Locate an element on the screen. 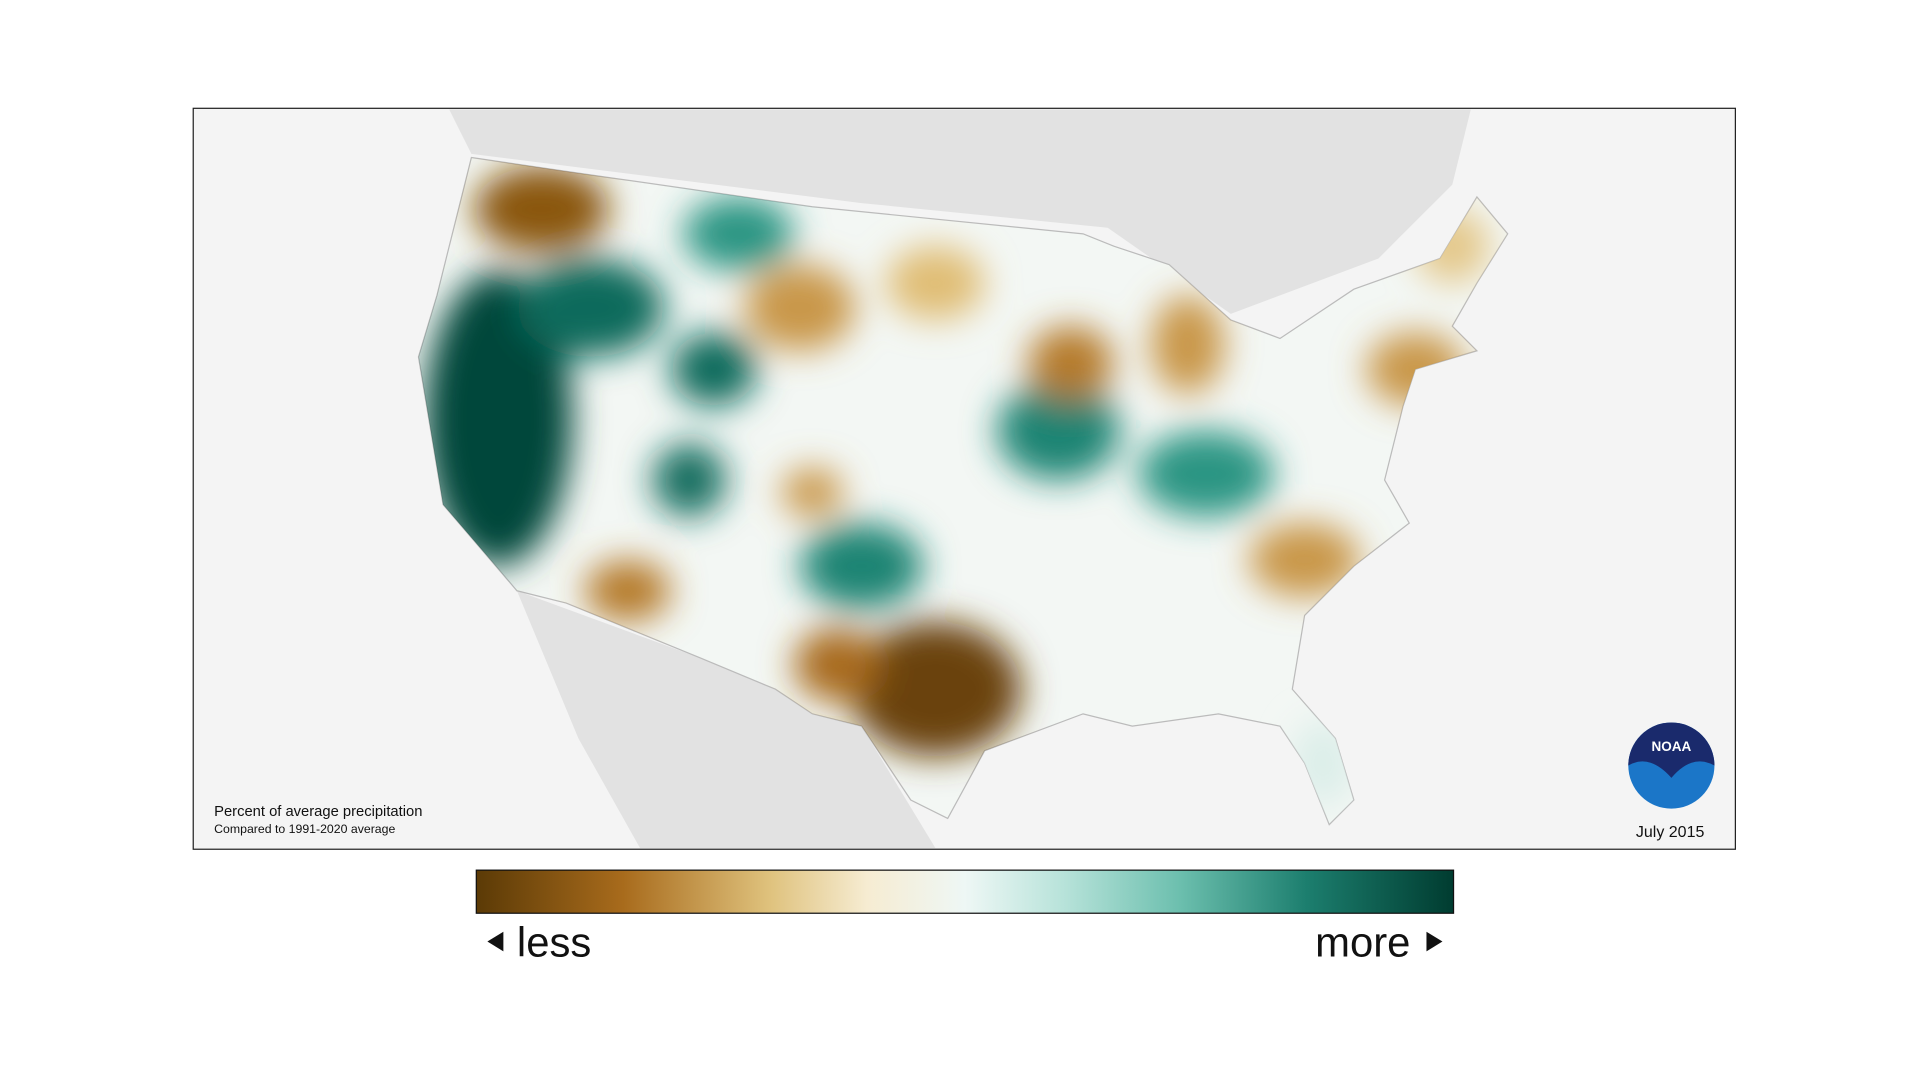 The height and width of the screenshot is (1080, 1920). canada is located at coordinates (960, 211).